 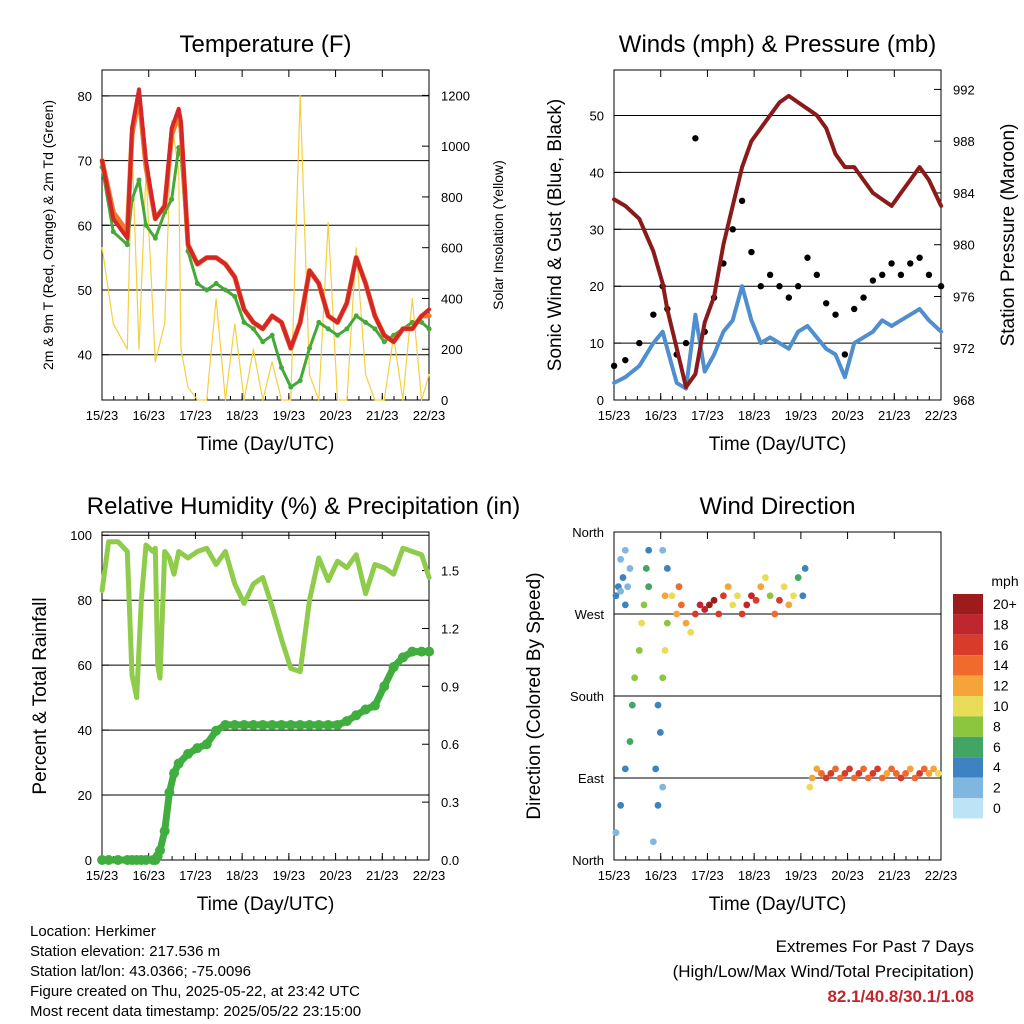 What do you see at coordinates (48, 235) in the screenshot?
I see `y-axis-label: 2m & 9m T (Red, Orange) & 2m Td (Green)` at bounding box center [48, 235].